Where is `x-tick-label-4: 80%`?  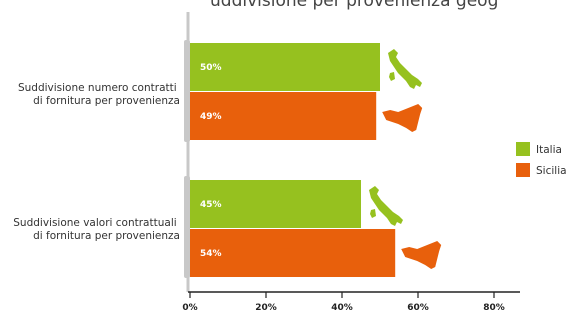 x-tick-label-4: 80% is located at coordinates (494, 308).